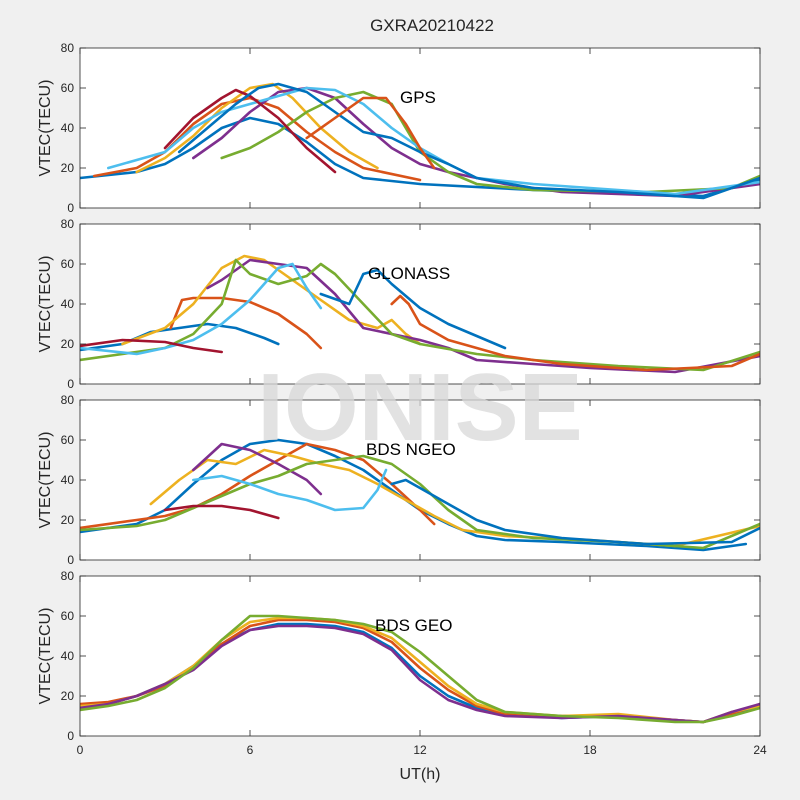 The height and width of the screenshot is (800, 800). Describe the element at coordinates (411, 449) in the screenshot. I see `system-label: BDS NGEO` at that location.